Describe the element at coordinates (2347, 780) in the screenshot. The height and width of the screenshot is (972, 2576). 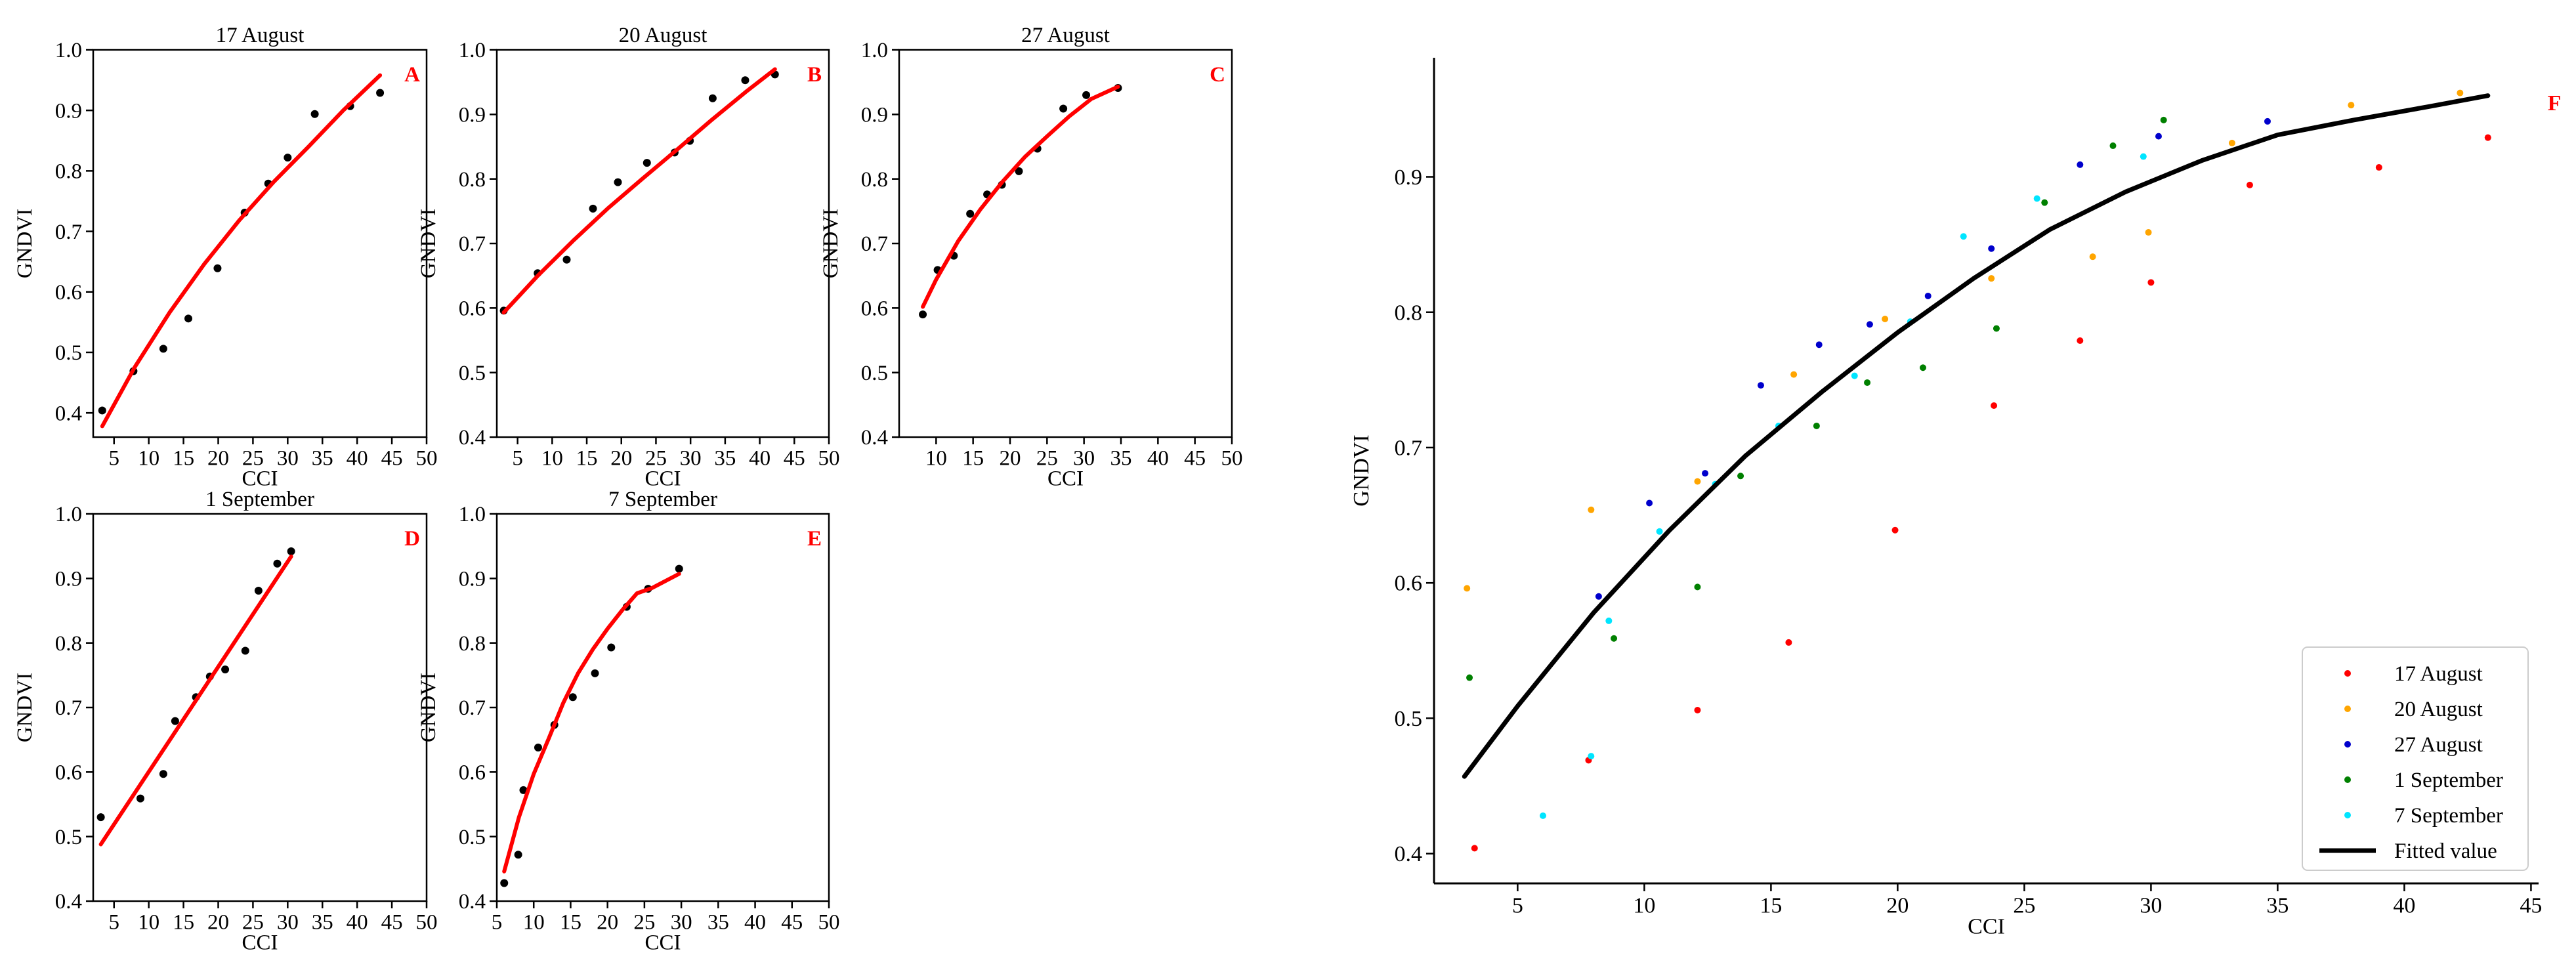
I see `legend-marker` at that location.